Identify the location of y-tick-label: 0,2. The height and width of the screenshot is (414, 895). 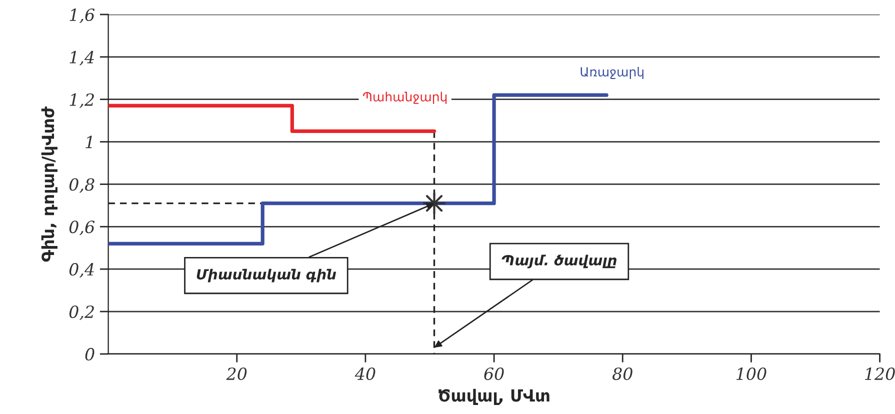
(81, 312).